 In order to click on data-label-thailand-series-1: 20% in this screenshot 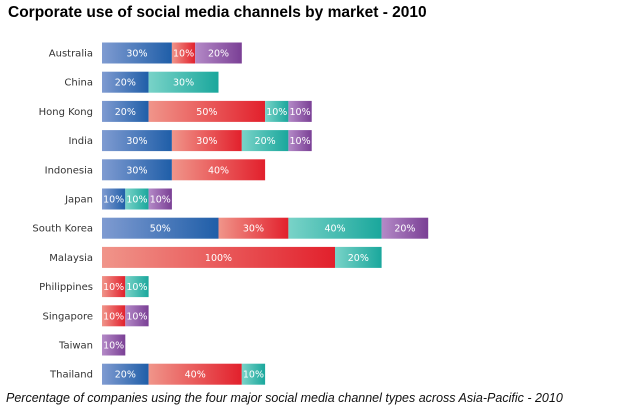, I will do `click(125, 375)`.